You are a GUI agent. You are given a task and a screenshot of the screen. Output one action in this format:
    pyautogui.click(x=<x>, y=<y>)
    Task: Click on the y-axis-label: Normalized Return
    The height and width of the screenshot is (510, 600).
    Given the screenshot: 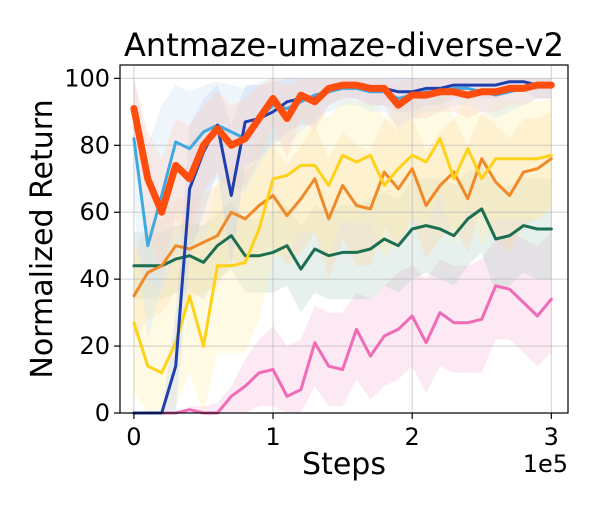 What is the action you would take?
    pyautogui.click(x=42, y=238)
    